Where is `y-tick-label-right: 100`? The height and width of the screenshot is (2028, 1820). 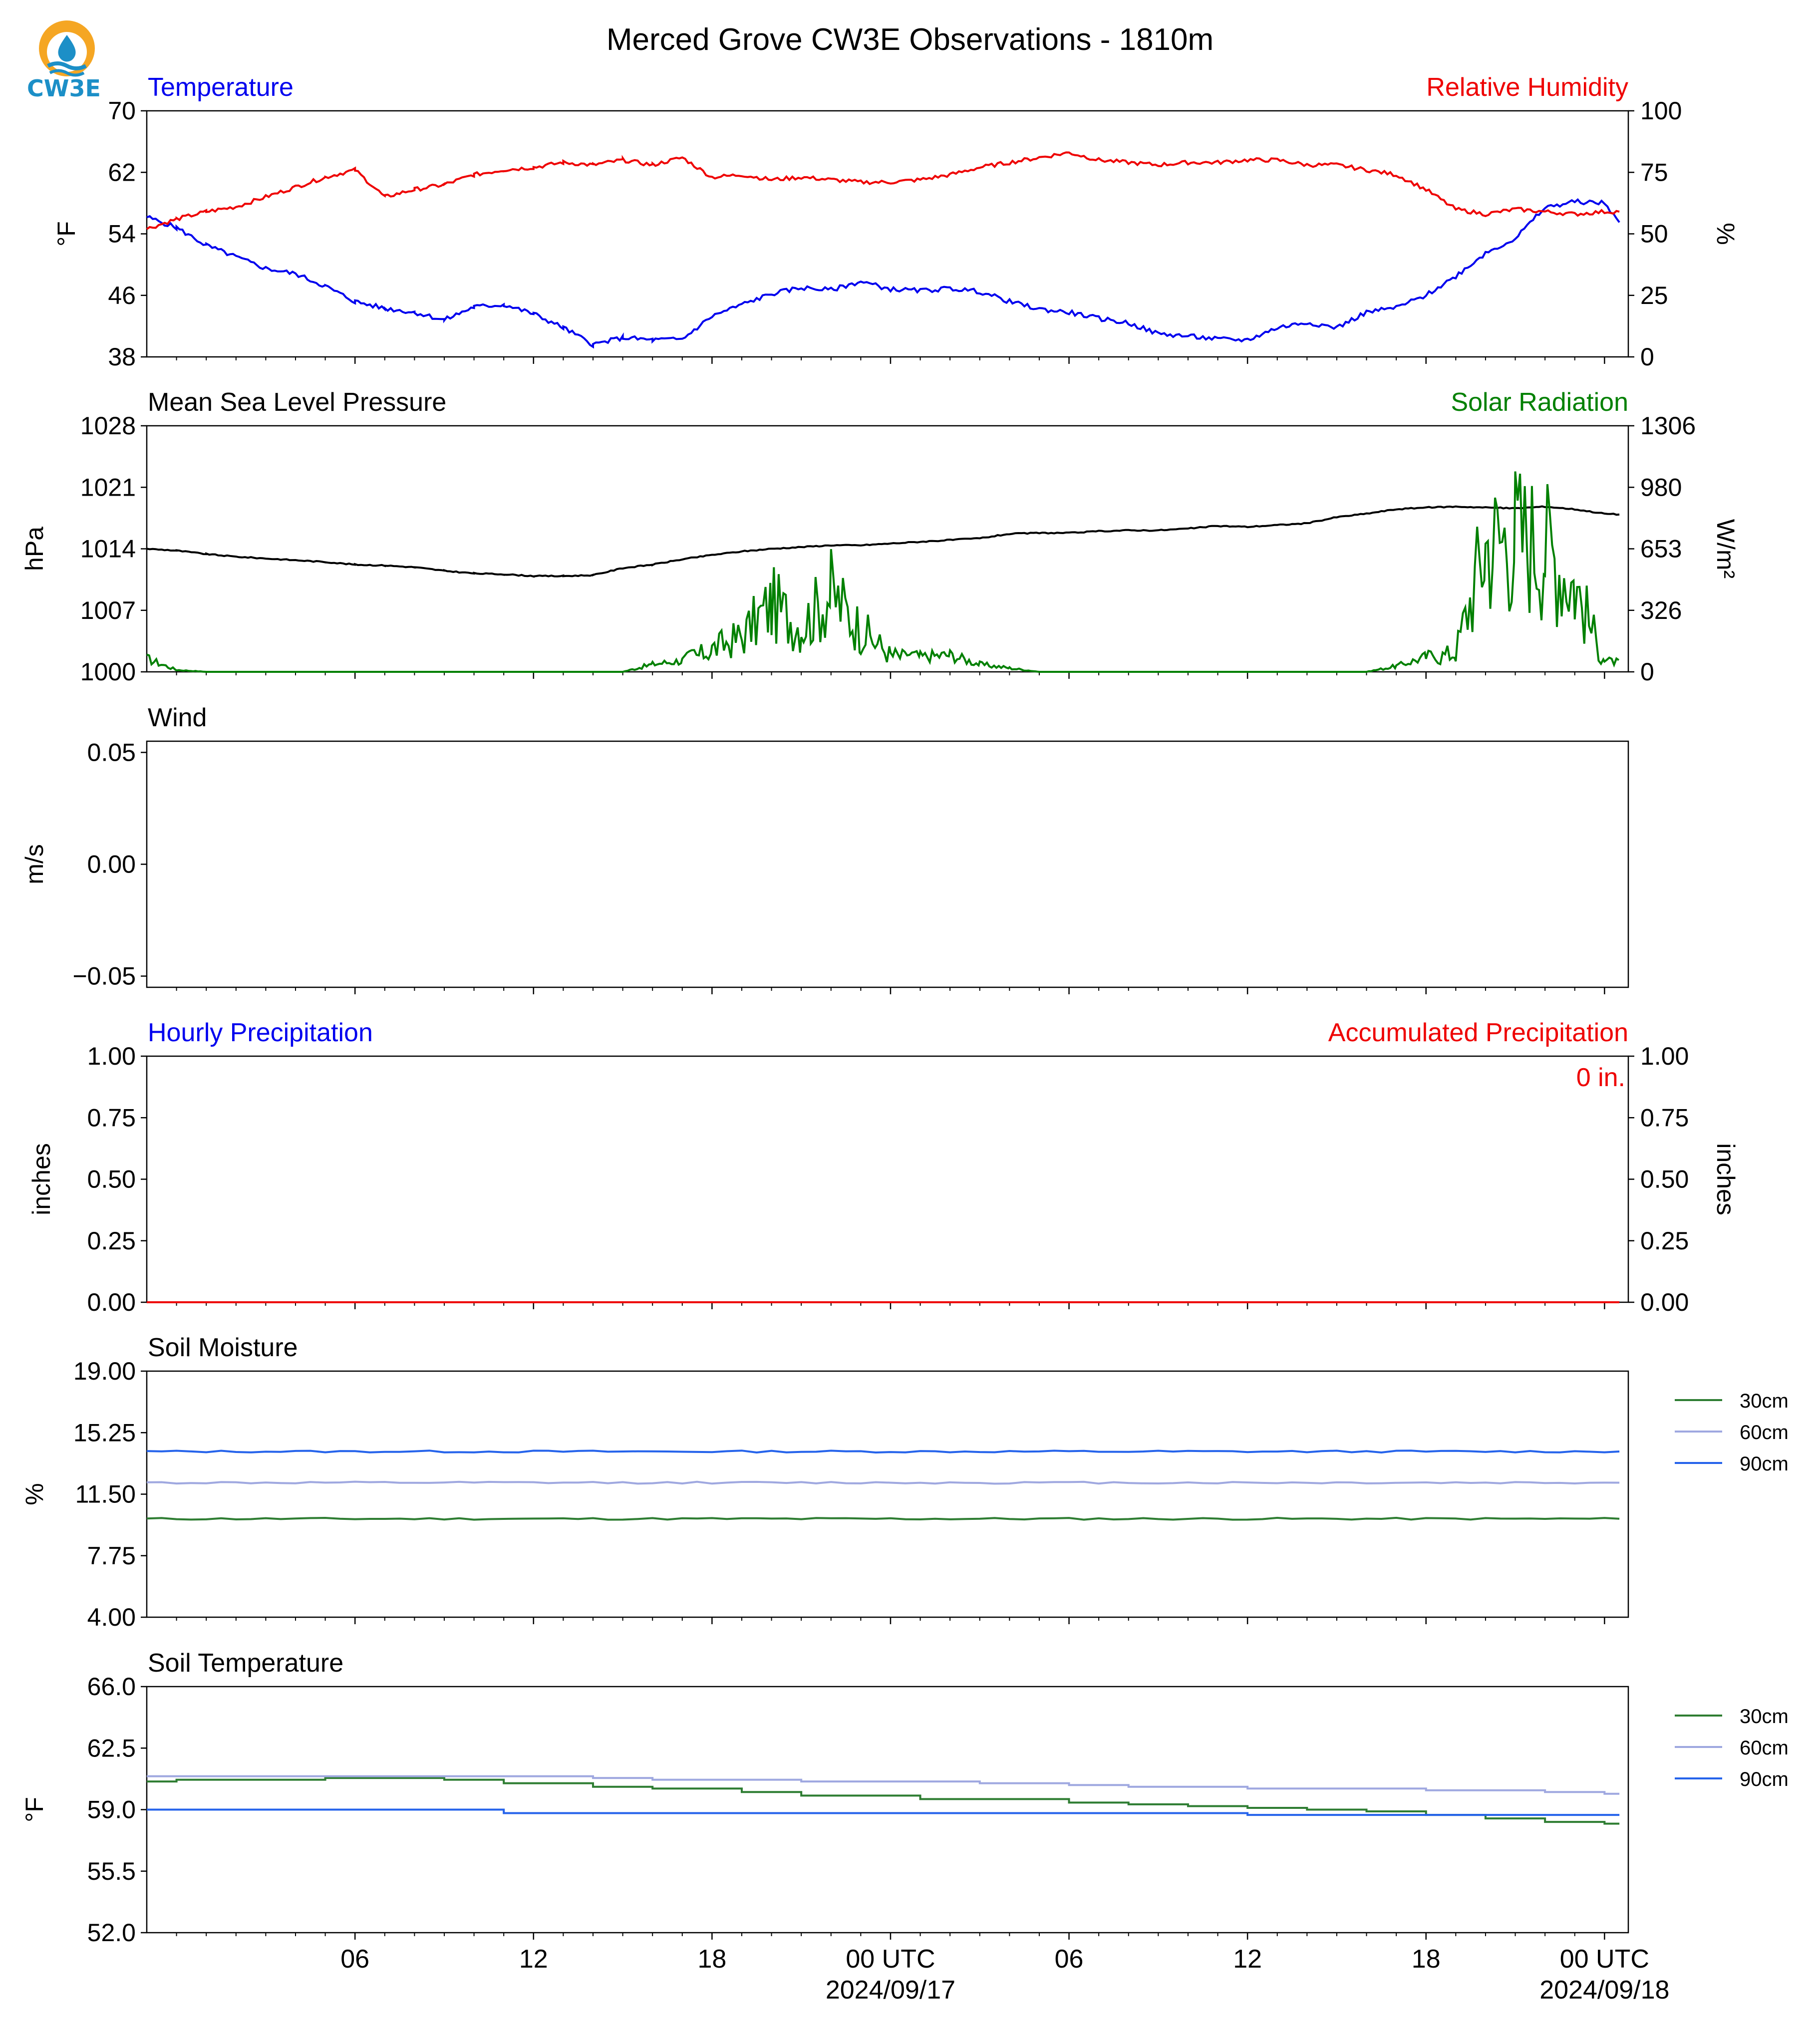 y-tick-label-right: 100 is located at coordinates (1661, 111).